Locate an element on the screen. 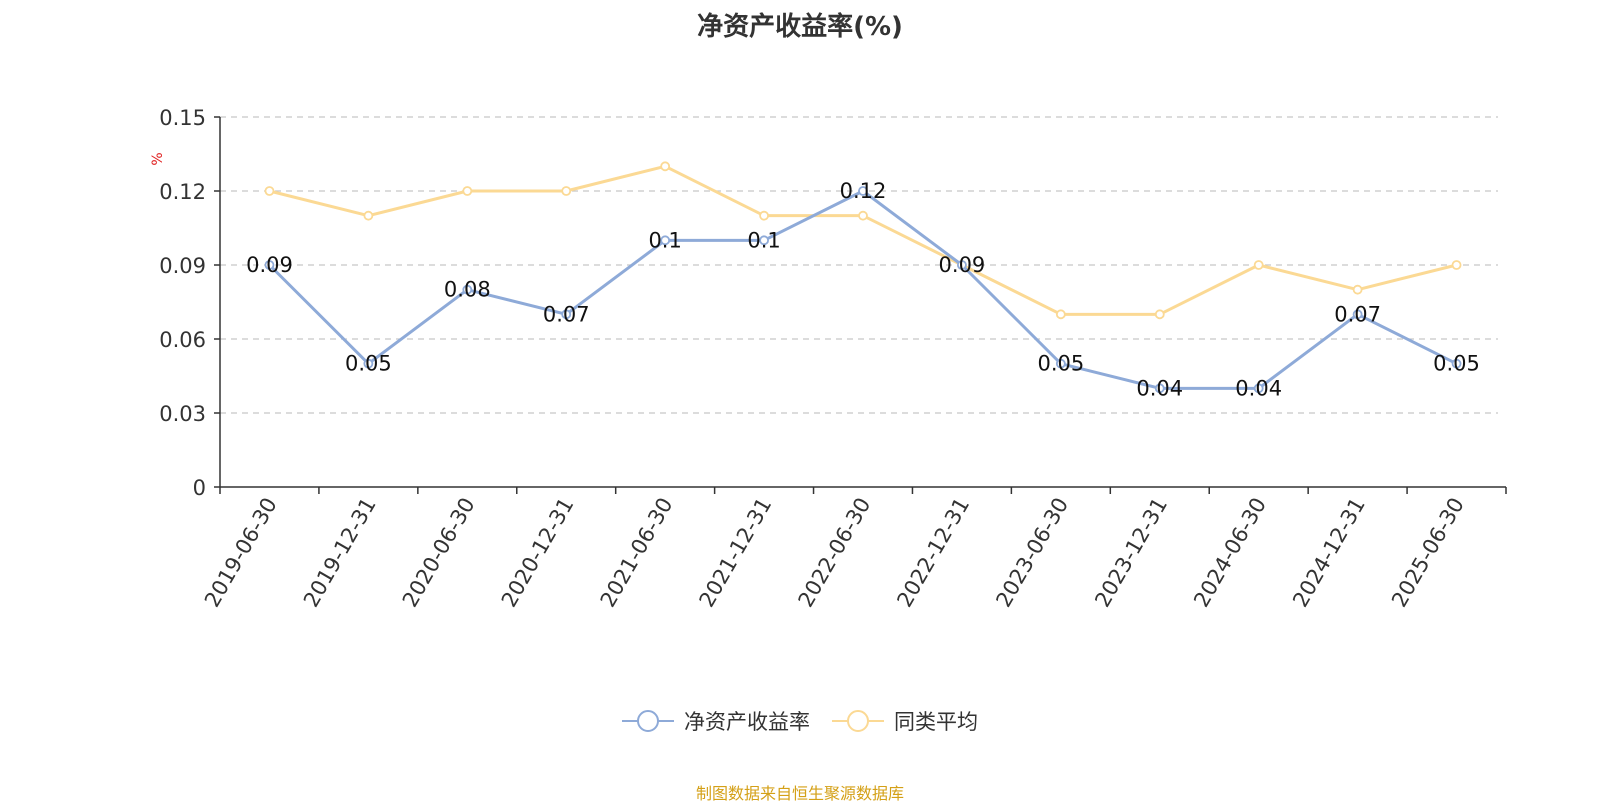 The height and width of the screenshot is (804, 1600). x-tick-label: 2023-12-31 is located at coordinates (1131, 553).